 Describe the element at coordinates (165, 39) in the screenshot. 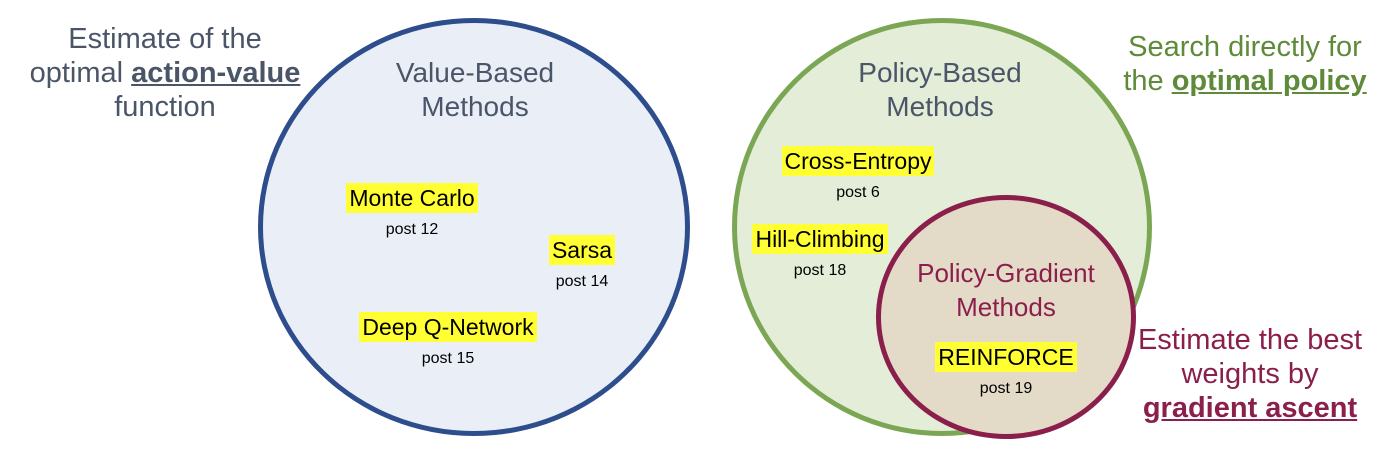

I see `value-desc-line1: Estimate of the` at that location.